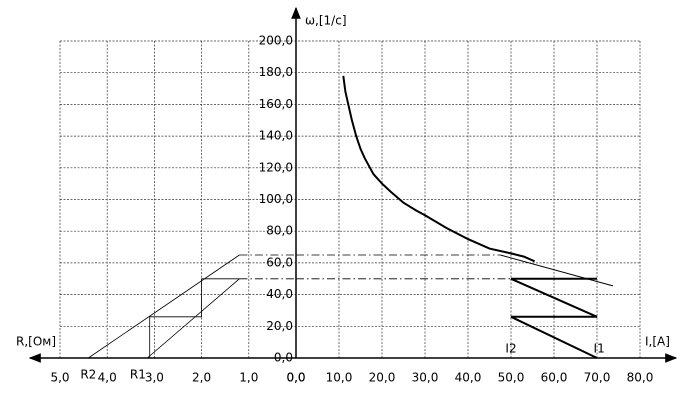 The width and height of the screenshot is (690, 416). What do you see at coordinates (640, 378) in the screenshot?
I see `x-tick-label: 80,0` at bounding box center [640, 378].